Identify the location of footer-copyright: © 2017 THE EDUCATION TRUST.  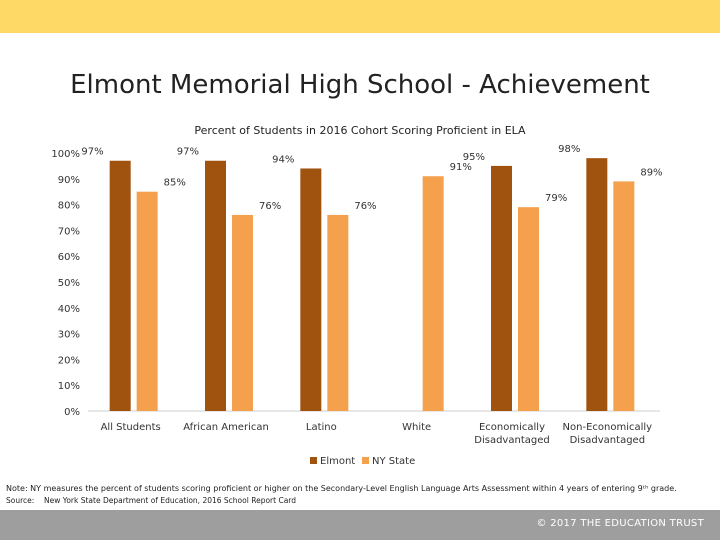
(620, 523).